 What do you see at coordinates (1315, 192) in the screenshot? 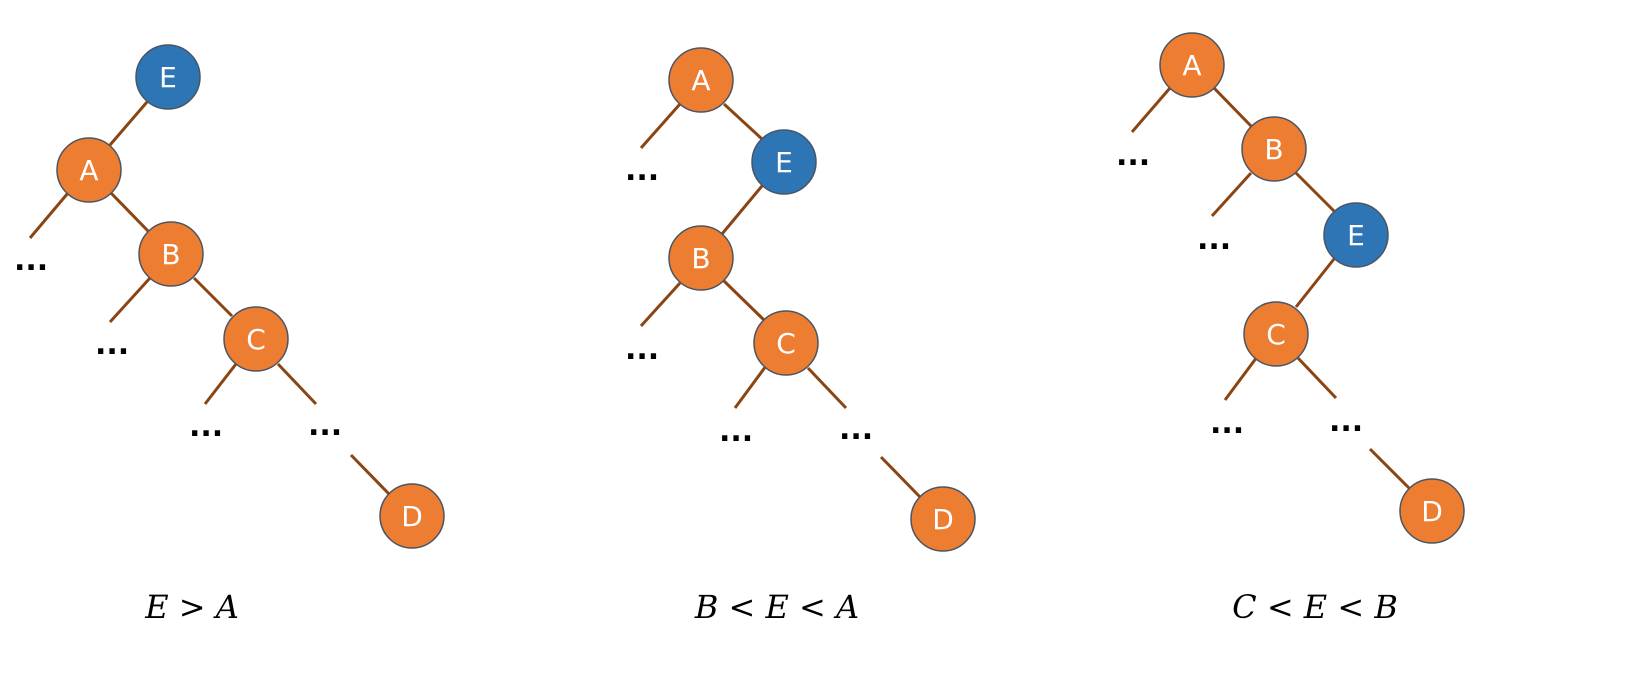
I see `edge-b-to-e` at bounding box center [1315, 192].